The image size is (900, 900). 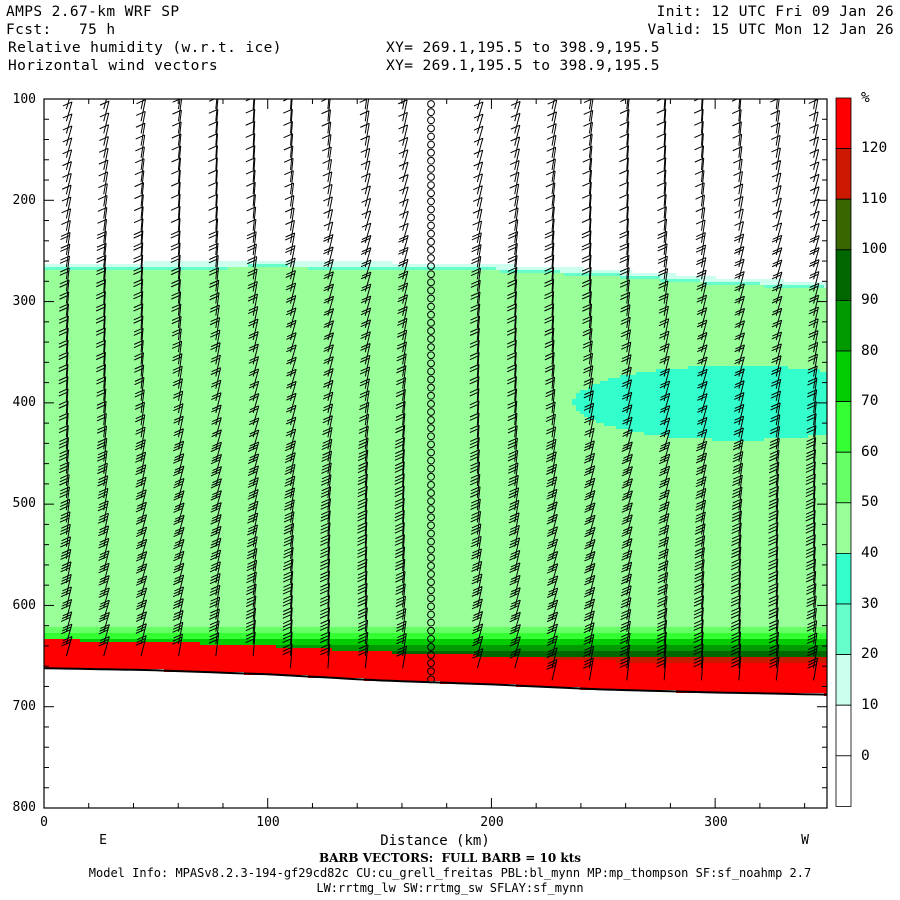 What do you see at coordinates (44, 822) in the screenshot?
I see `x-tick-0: 0` at bounding box center [44, 822].